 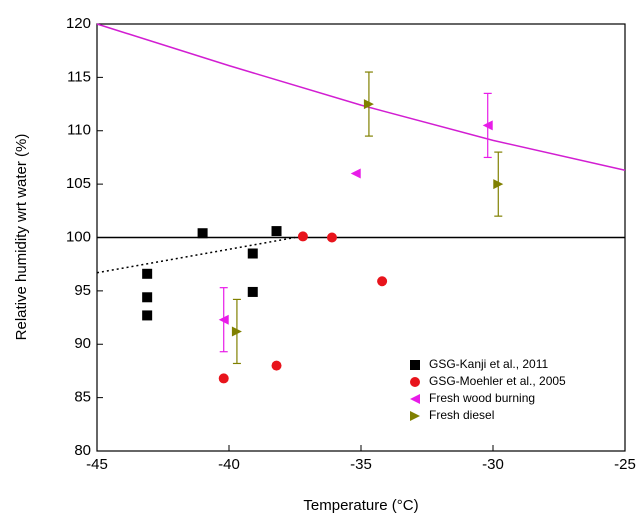 What do you see at coordinates (493, 464) in the screenshot?
I see `x-tick-label: -30` at bounding box center [493, 464].